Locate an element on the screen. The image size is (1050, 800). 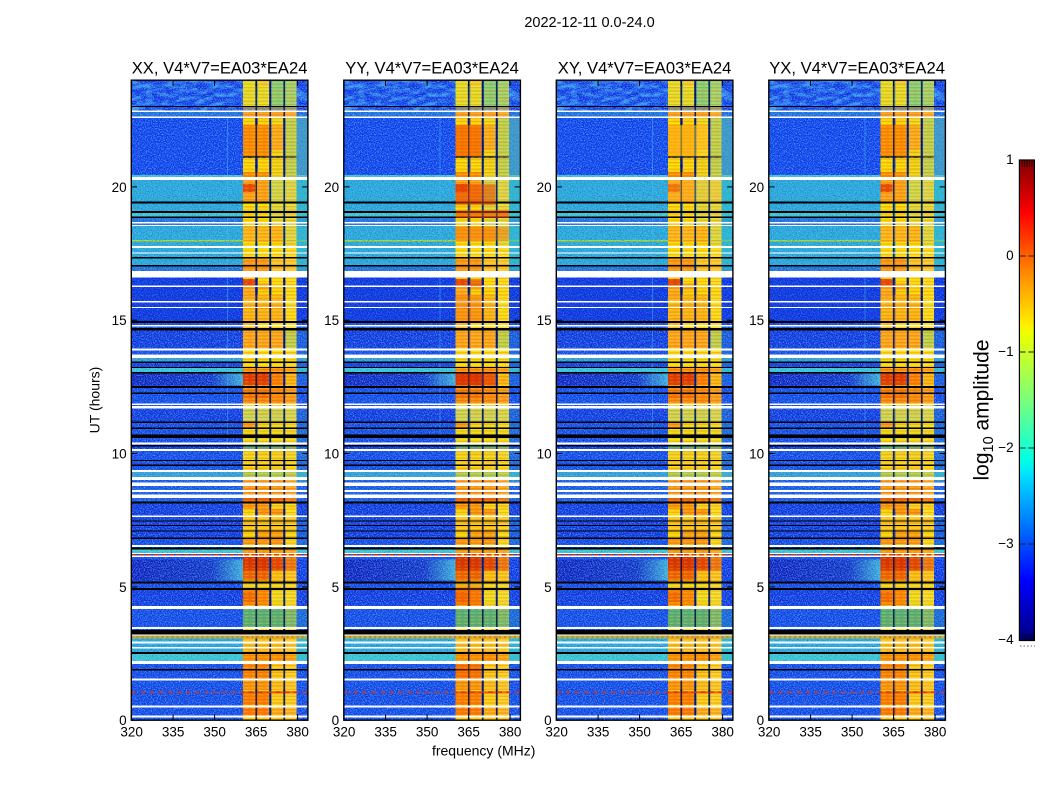
svg-text: log10 amplitude is located at coordinates (984, 409).